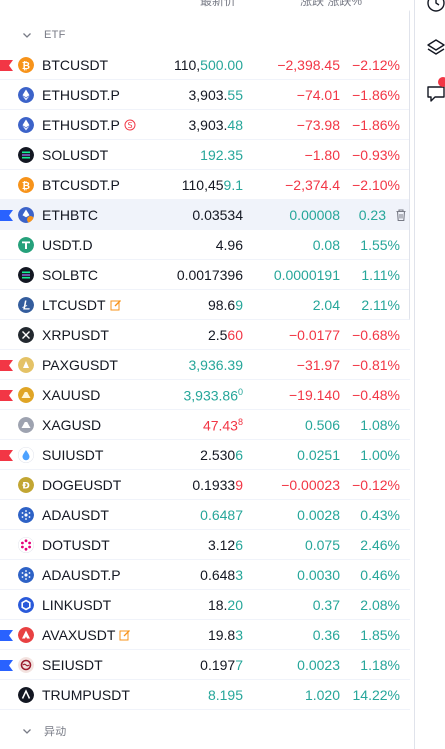  What do you see at coordinates (376, 185) in the screenshot?
I see `change-percent: −2.10%` at bounding box center [376, 185].